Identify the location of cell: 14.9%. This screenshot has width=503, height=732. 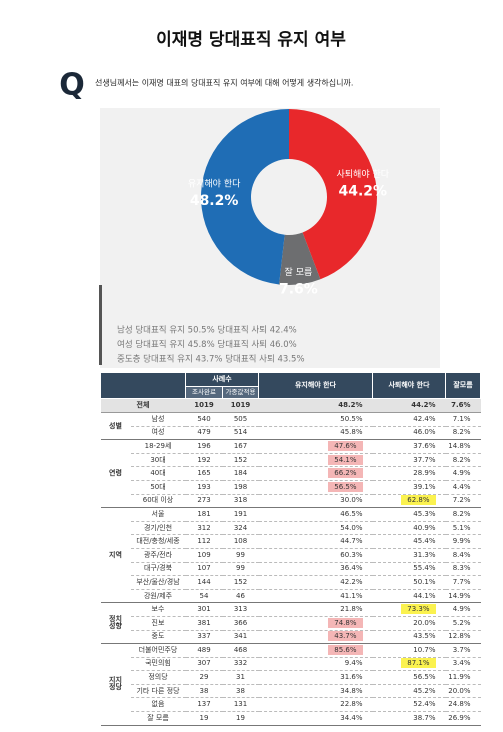
(463, 596).